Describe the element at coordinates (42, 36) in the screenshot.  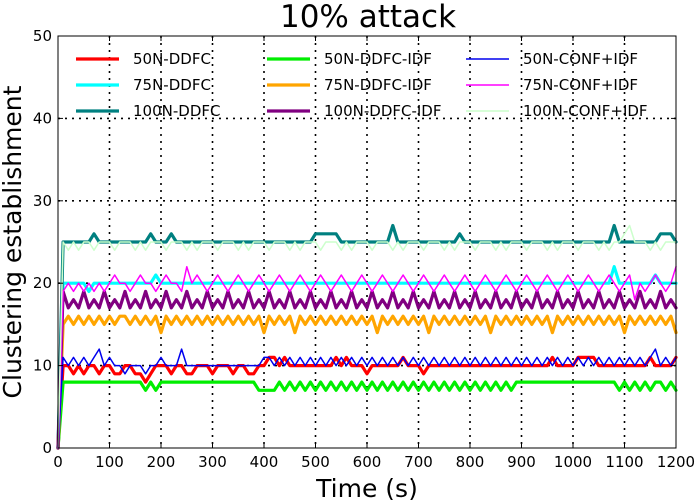
I see `y-tick-label: 50` at that location.